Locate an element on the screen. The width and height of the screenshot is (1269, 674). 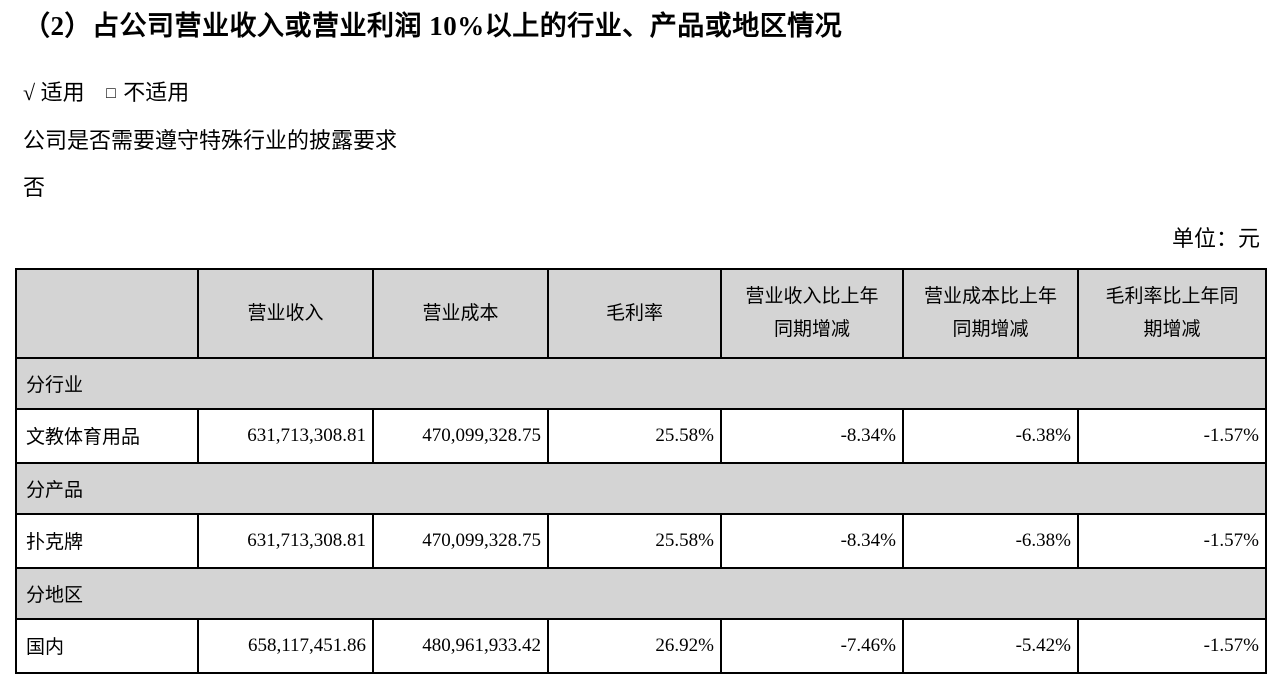
header-cell-cost: 营业成本 is located at coordinates (460, 313).